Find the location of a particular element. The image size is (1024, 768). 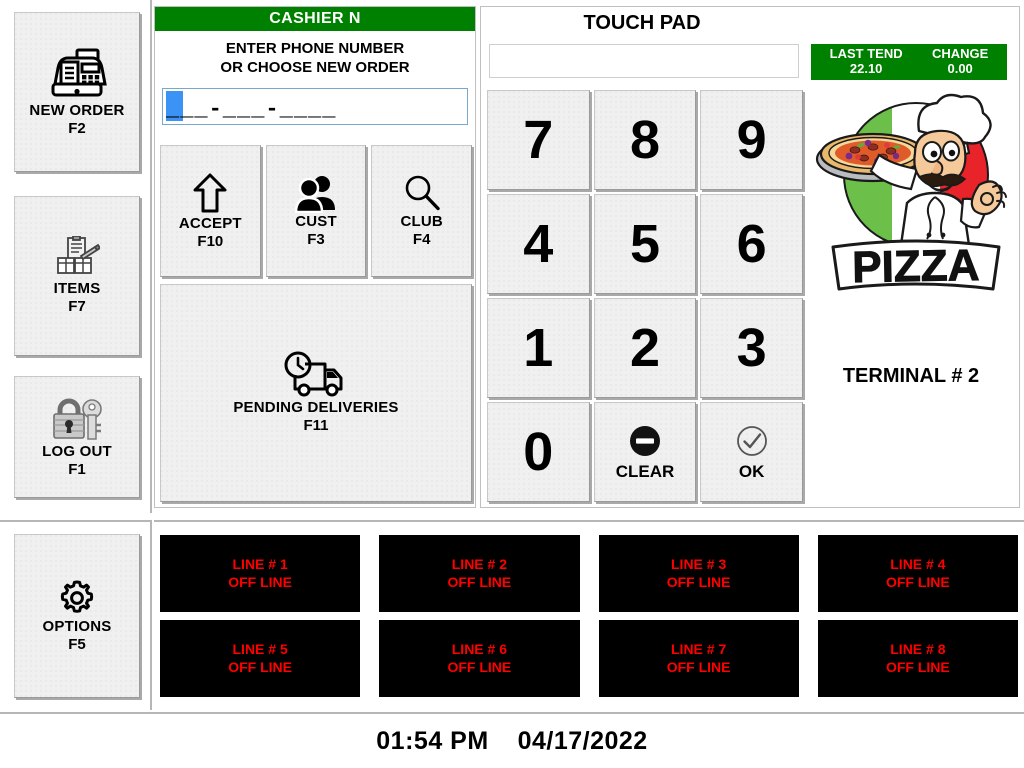

line-status-cell: LINE # 6 OFF LINE is located at coordinates (479, 658).